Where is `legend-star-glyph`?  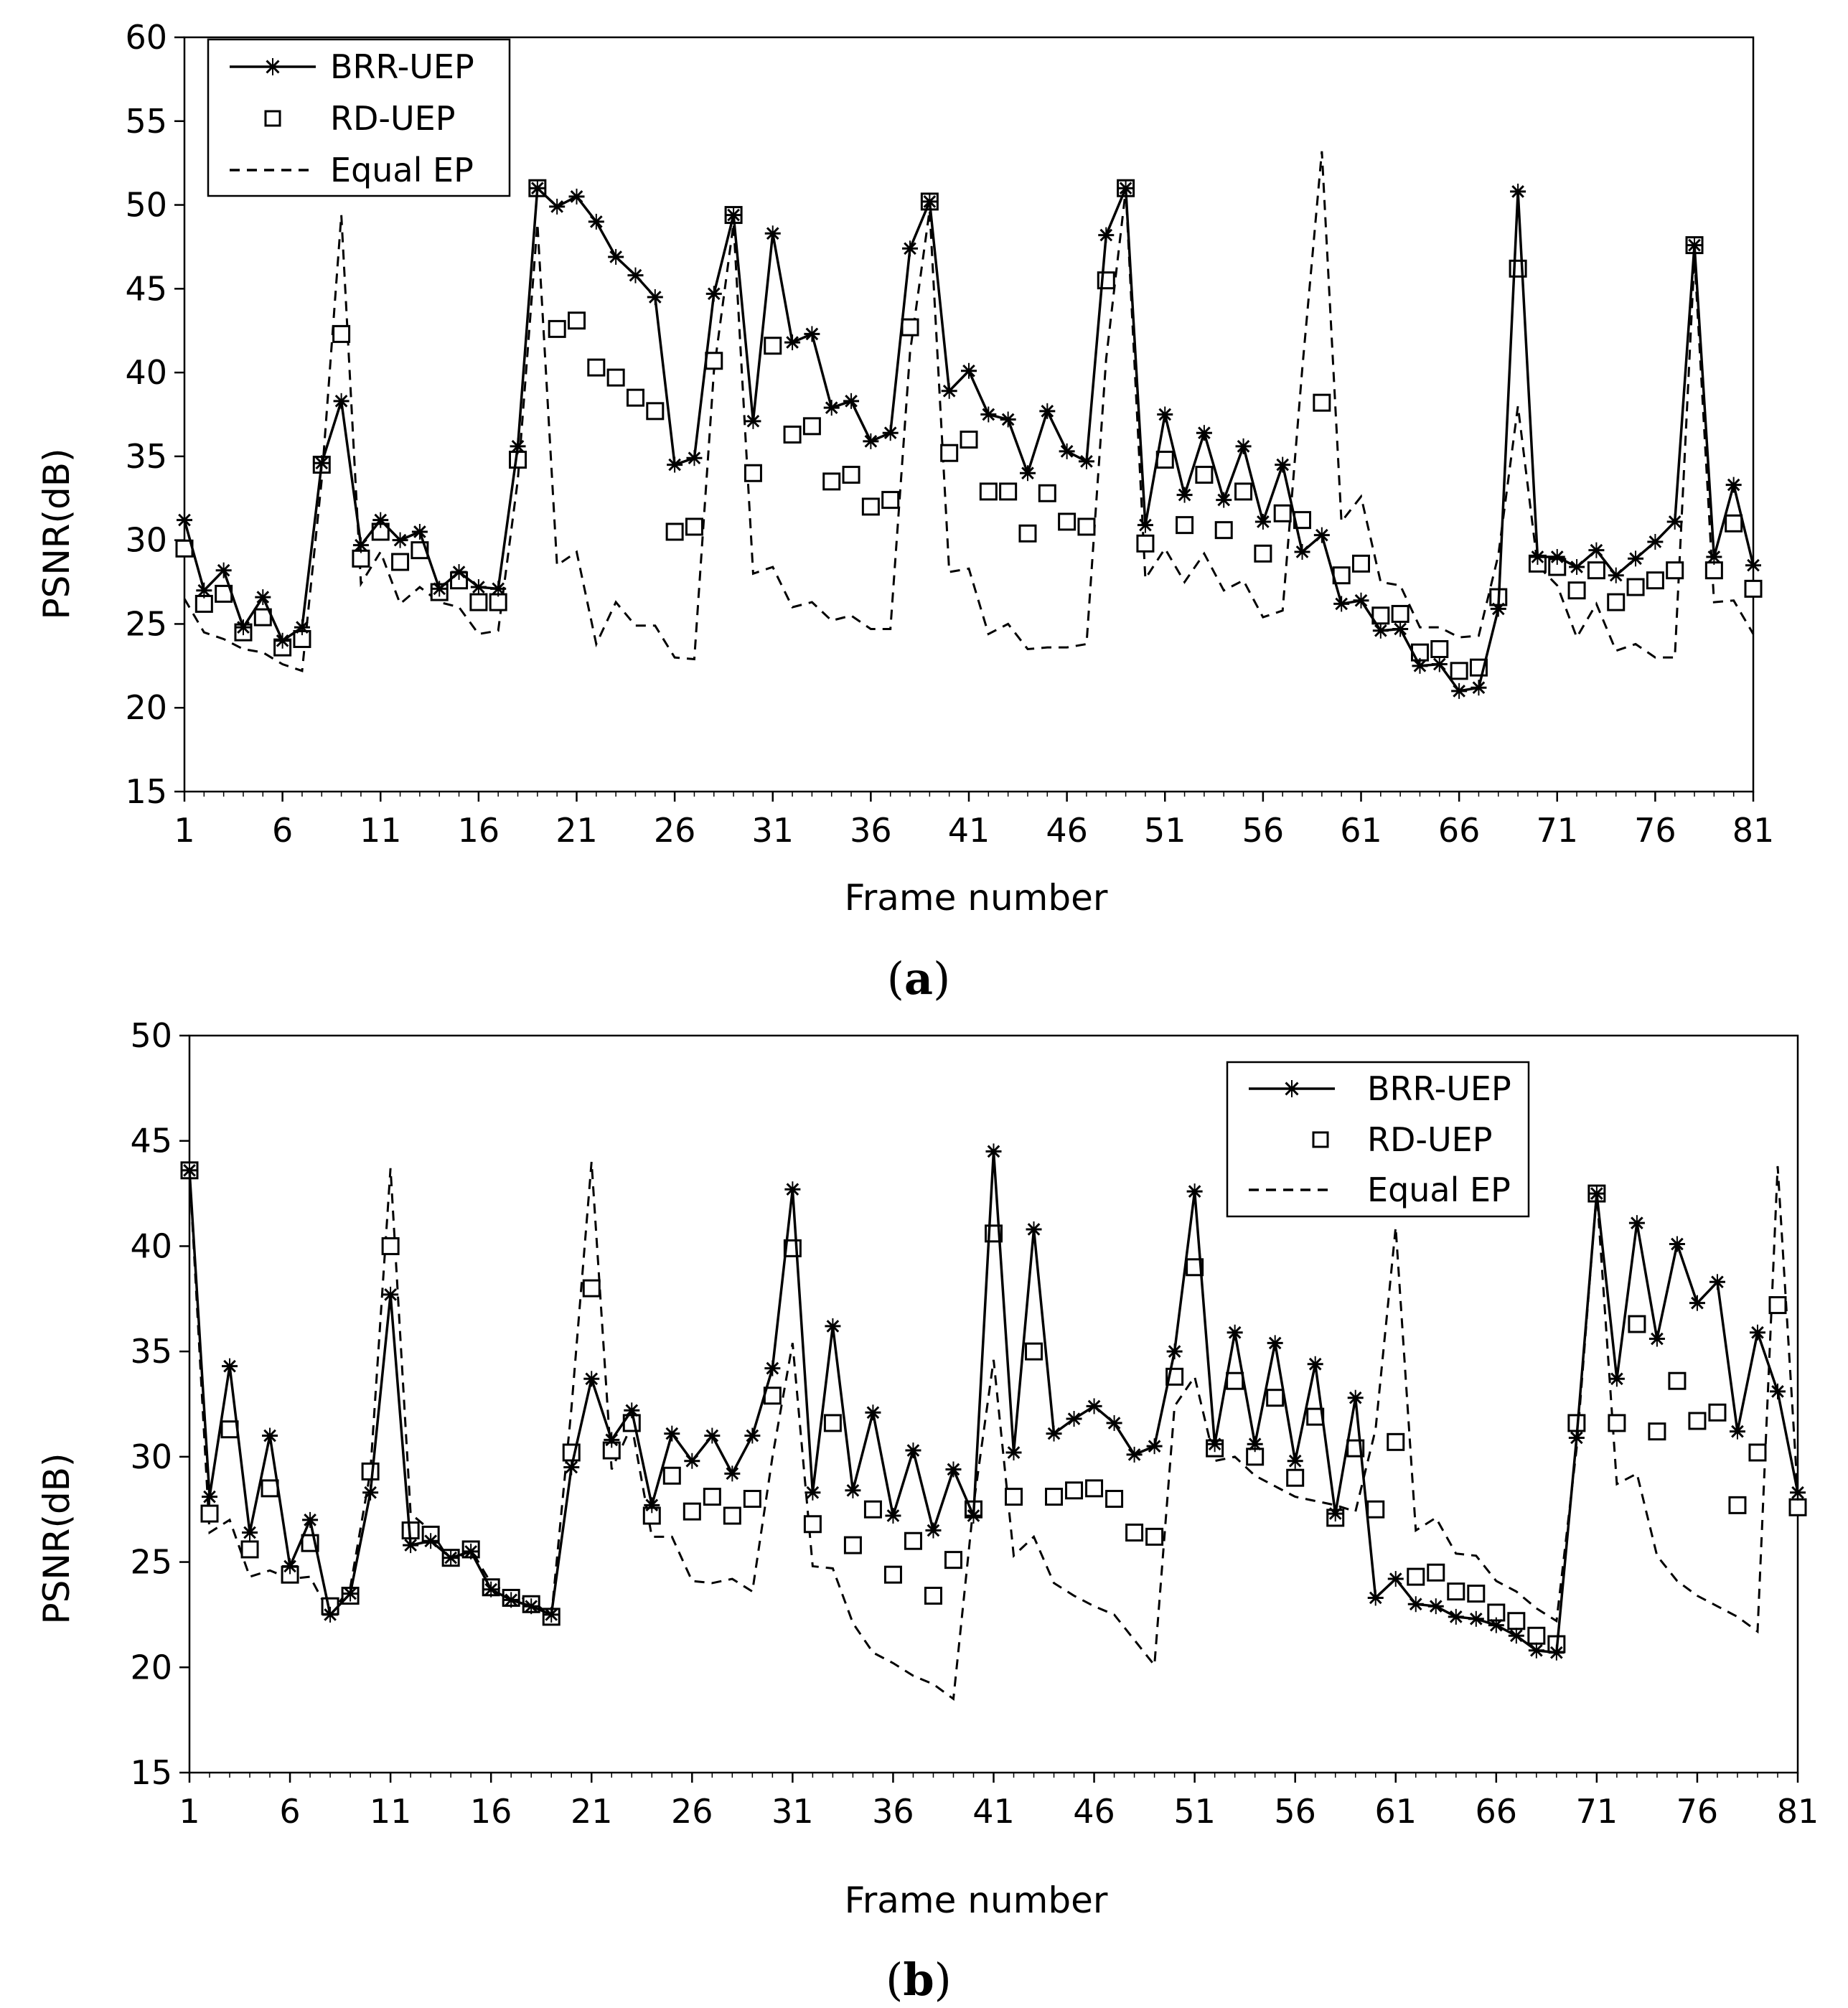
legend-star-glyph is located at coordinates (272, 66).